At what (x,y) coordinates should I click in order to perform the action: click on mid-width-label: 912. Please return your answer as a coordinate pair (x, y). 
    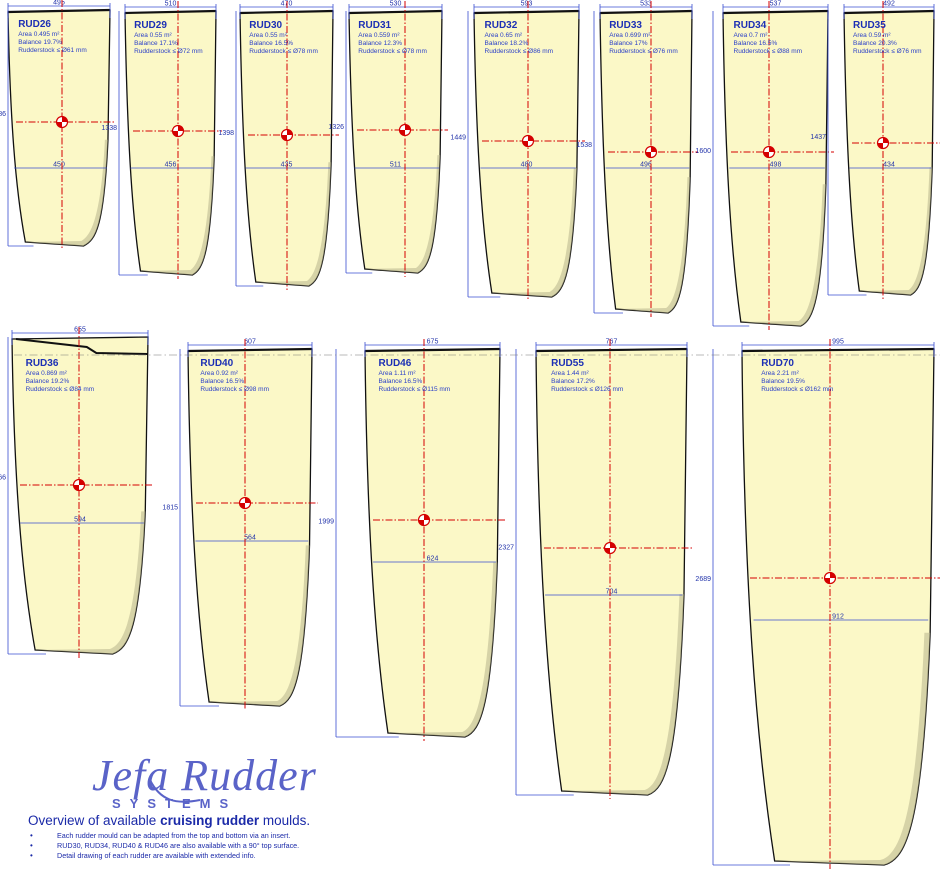
    Looking at the image, I should click on (838, 617).